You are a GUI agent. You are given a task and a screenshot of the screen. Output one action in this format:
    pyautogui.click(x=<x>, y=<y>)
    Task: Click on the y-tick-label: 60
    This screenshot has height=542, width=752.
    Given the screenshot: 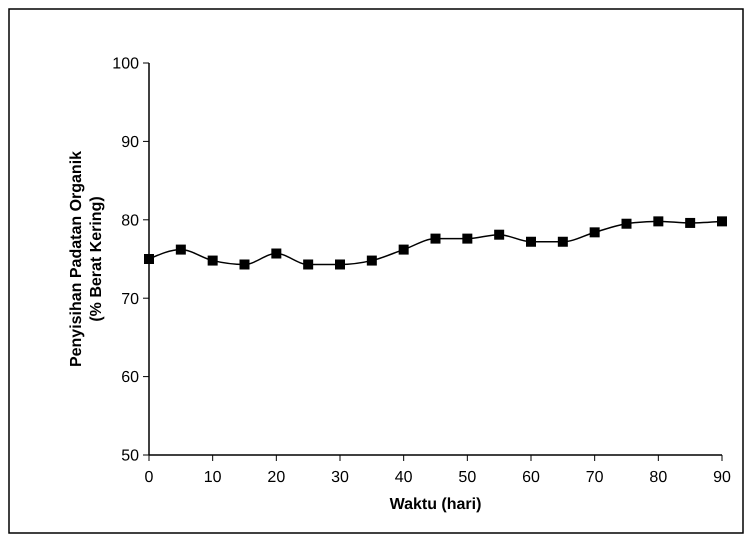 What is the action you would take?
    pyautogui.click(x=130, y=377)
    